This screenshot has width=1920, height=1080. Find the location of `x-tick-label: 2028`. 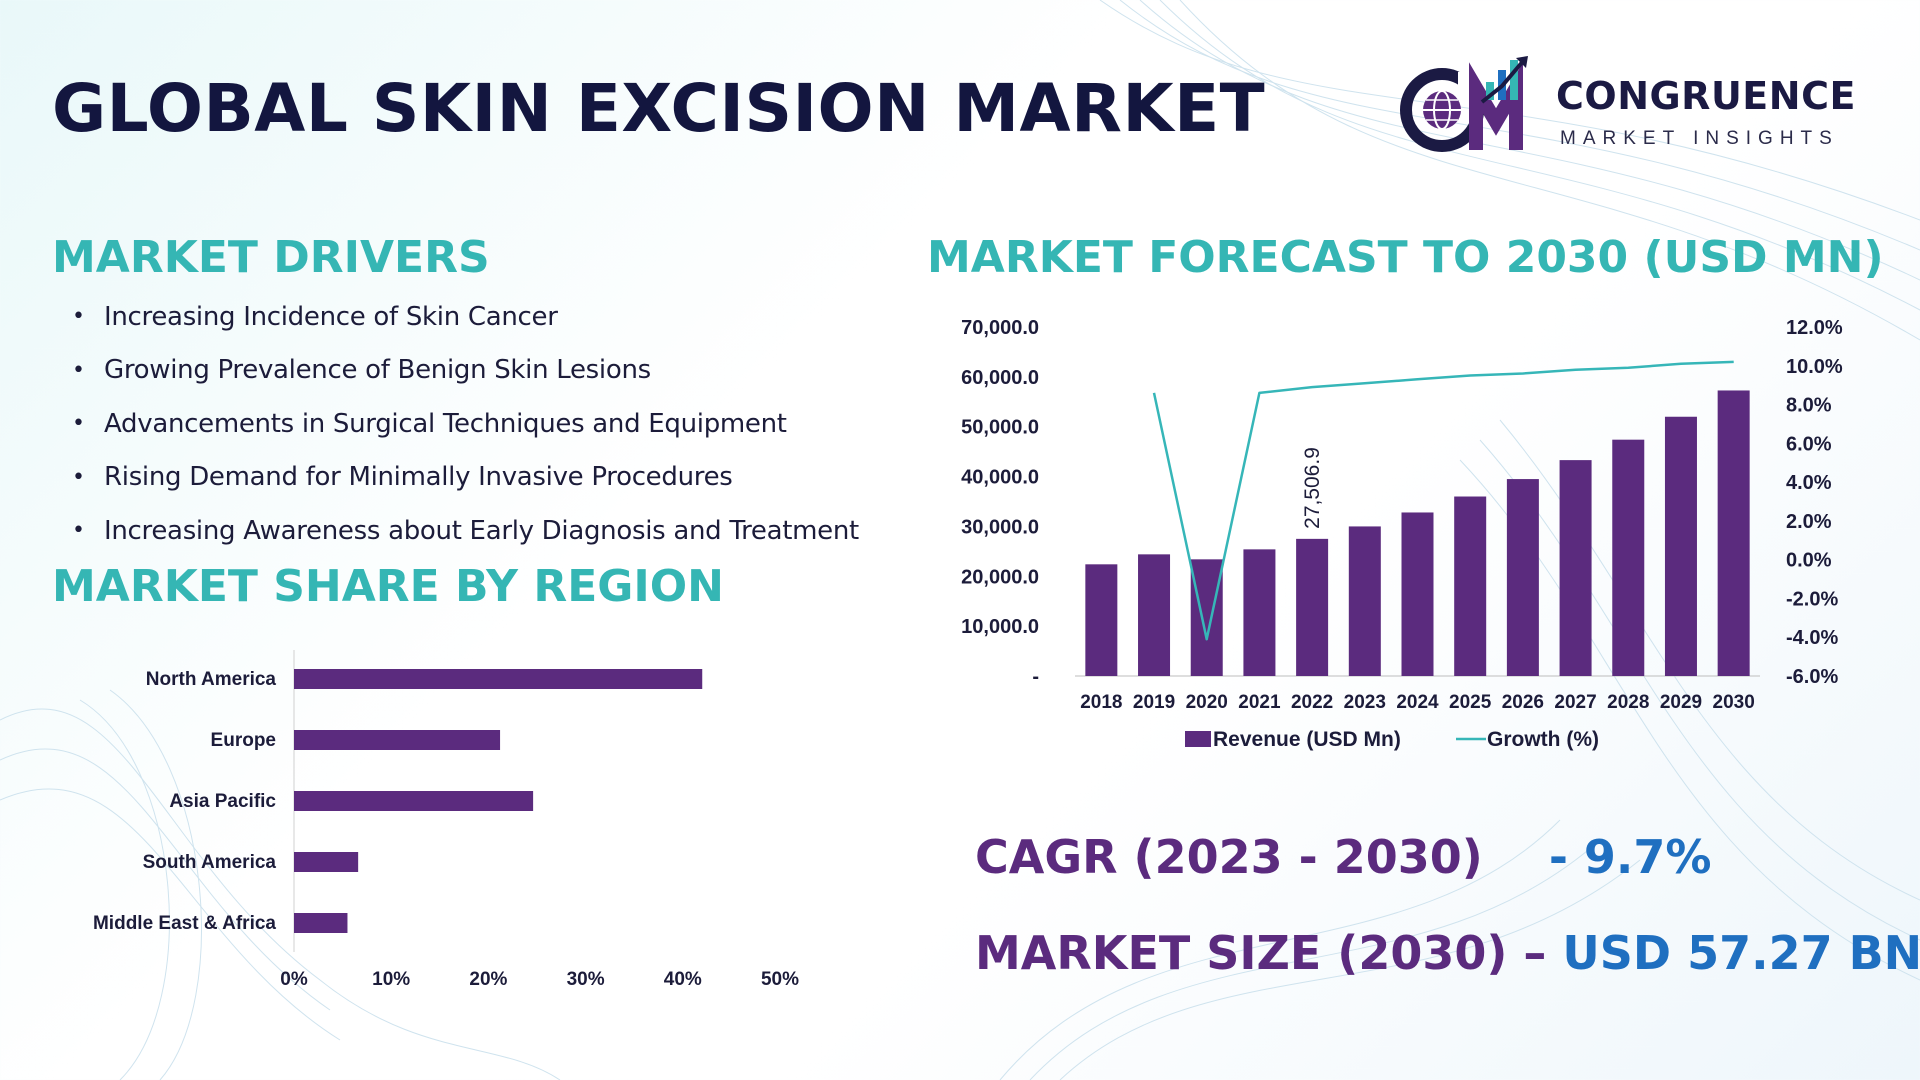

x-tick-label: 2028 is located at coordinates (1628, 702).